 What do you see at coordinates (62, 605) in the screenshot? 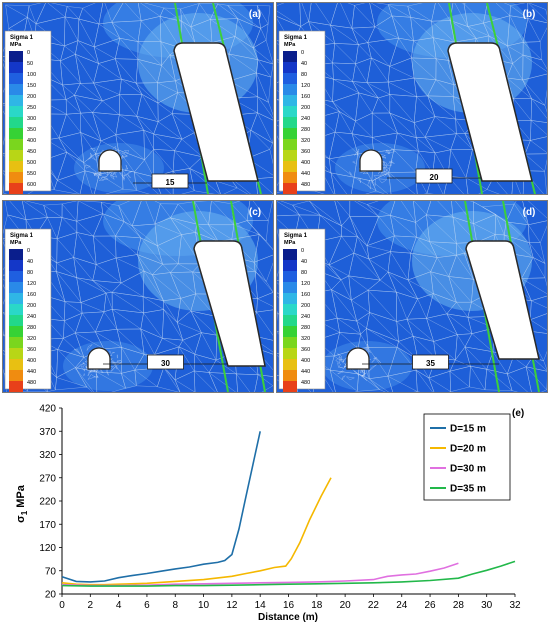
I see `x-tick-label: 0` at bounding box center [62, 605].